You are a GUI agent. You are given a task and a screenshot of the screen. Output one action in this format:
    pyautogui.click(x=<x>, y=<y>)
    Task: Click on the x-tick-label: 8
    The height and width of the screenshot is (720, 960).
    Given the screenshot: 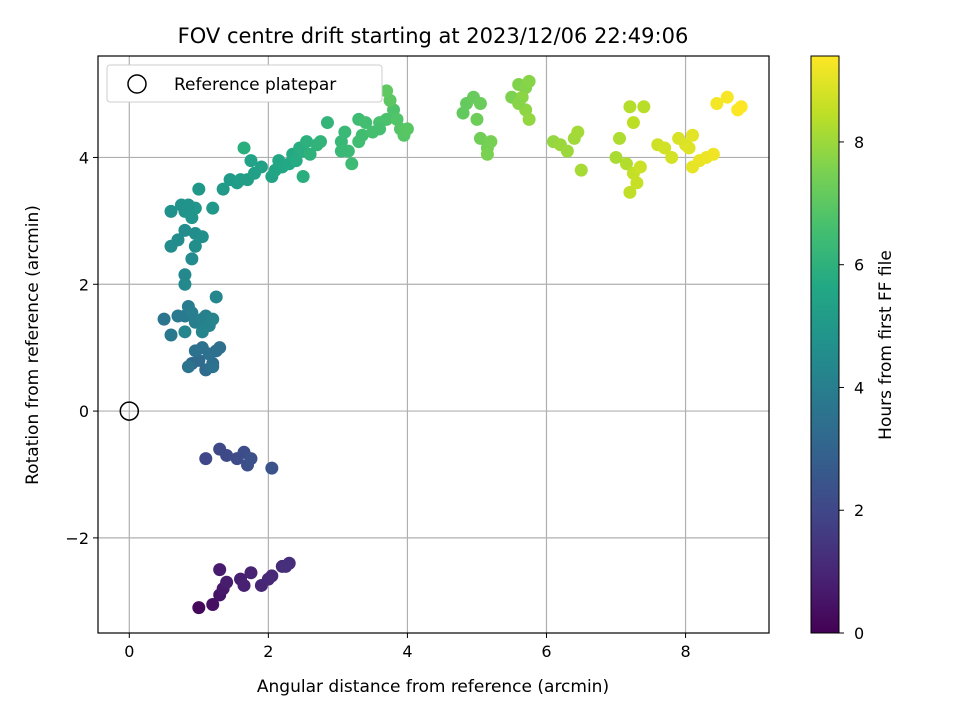 What is the action you would take?
    pyautogui.click(x=685, y=651)
    